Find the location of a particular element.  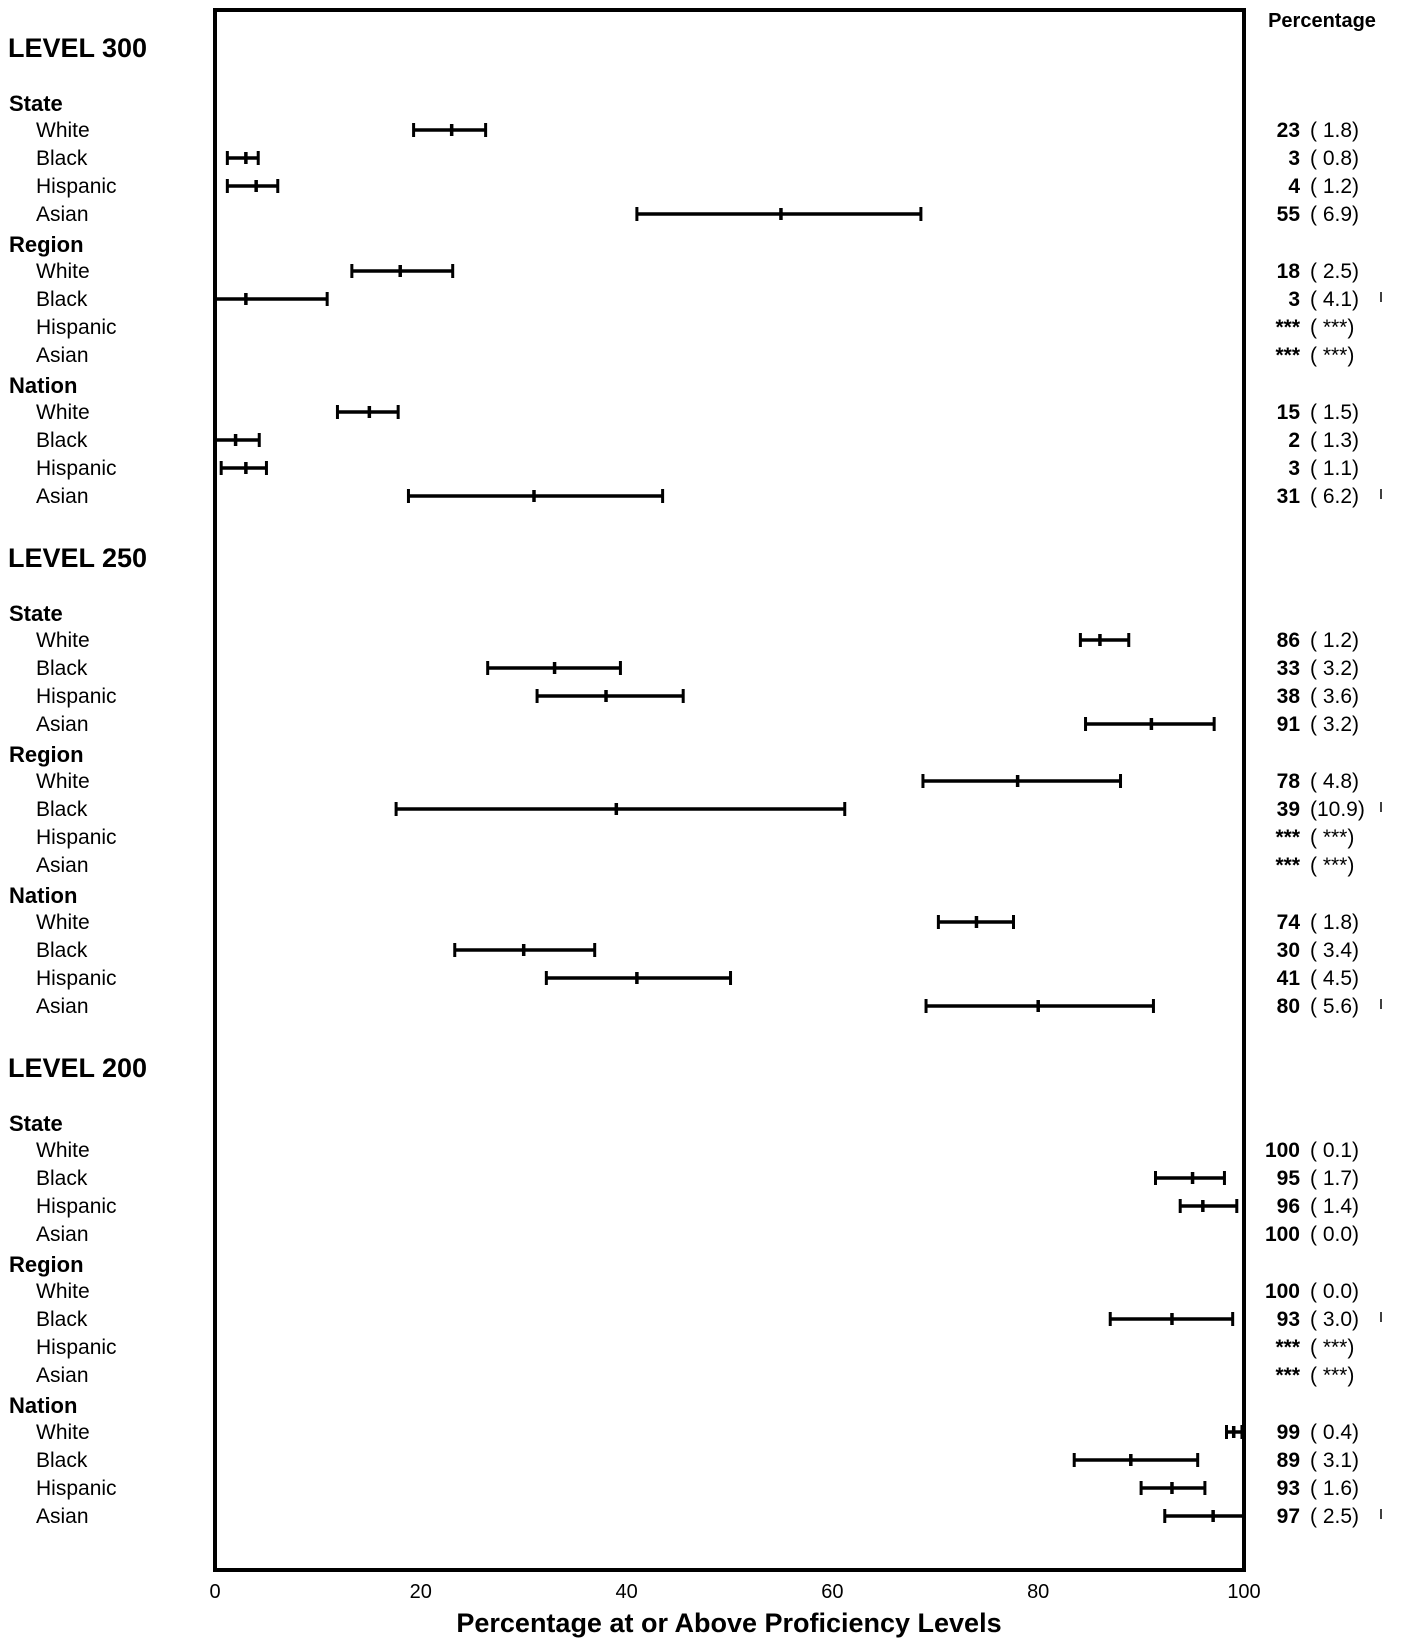

standard-error: ( 1.2) is located at coordinates (1334, 640).